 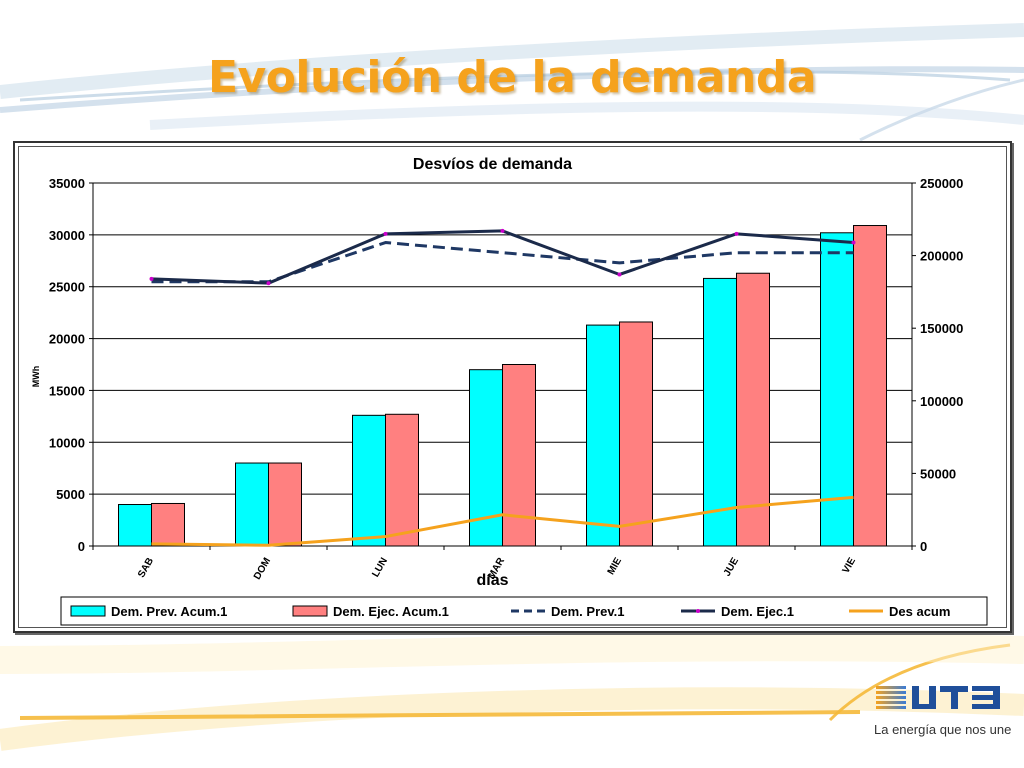 I want to click on point-dem-ejec-1-jue, so click(x=736, y=233).